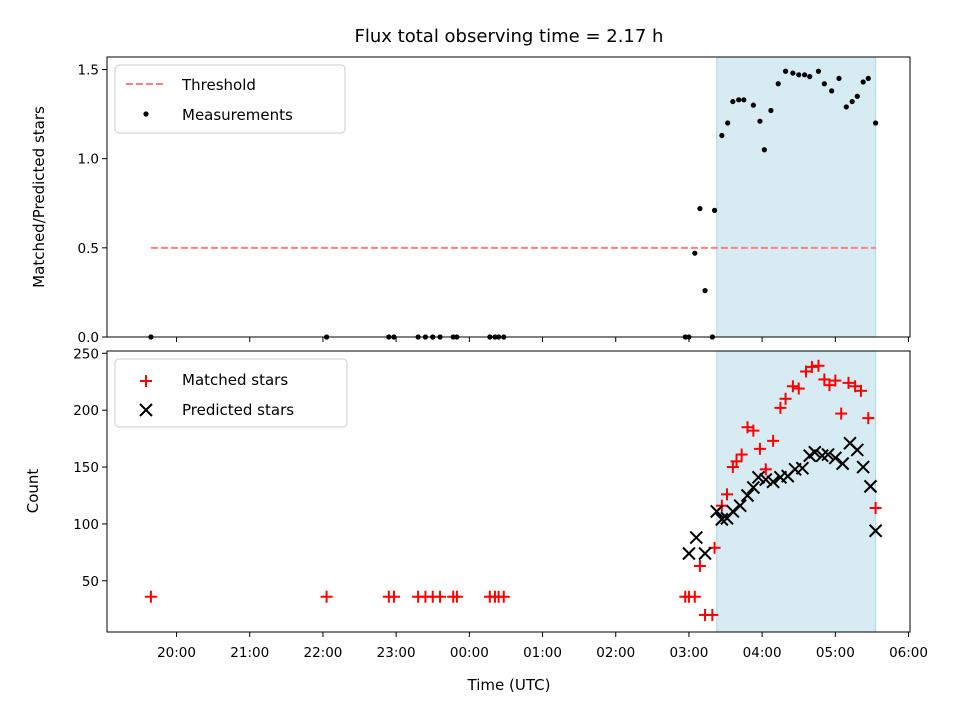 The width and height of the screenshot is (960, 720). I want to click on y-tick-label: 100, so click(86, 525).